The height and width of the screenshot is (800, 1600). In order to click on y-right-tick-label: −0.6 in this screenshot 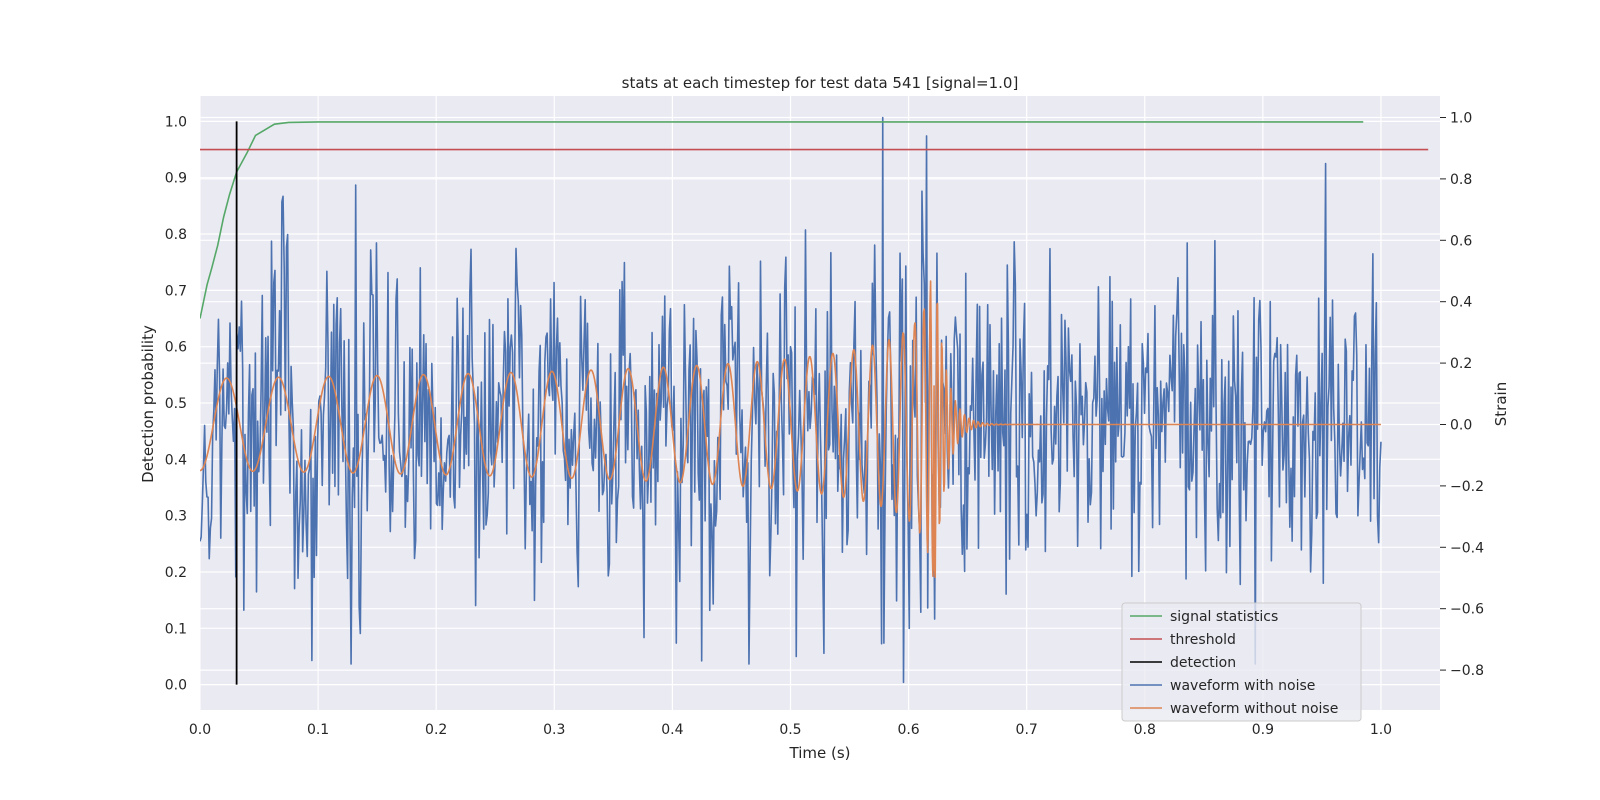, I will do `click(1467, 610)`.